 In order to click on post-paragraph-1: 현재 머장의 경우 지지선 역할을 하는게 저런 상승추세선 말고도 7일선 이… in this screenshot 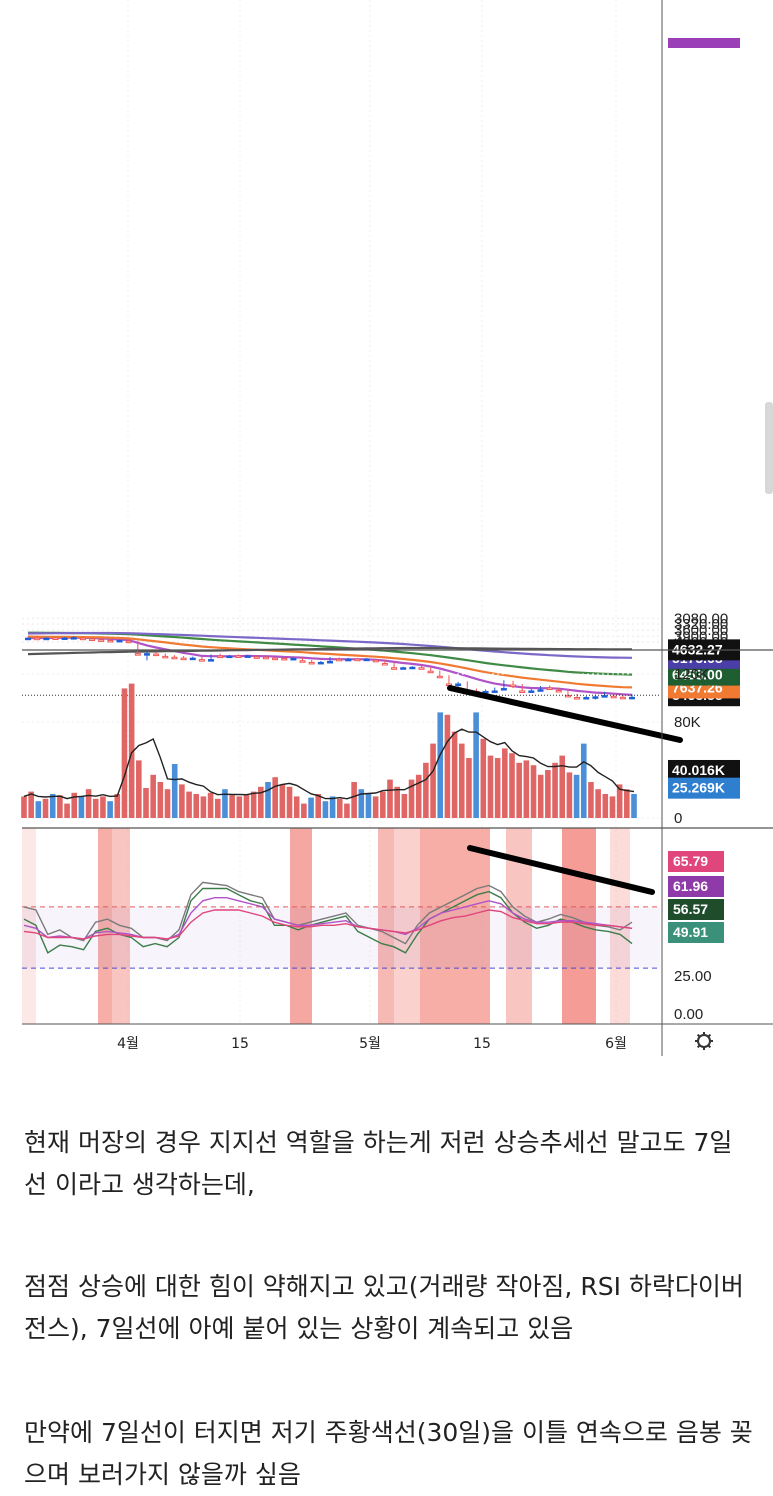, I will do `click(378, 1163)`.